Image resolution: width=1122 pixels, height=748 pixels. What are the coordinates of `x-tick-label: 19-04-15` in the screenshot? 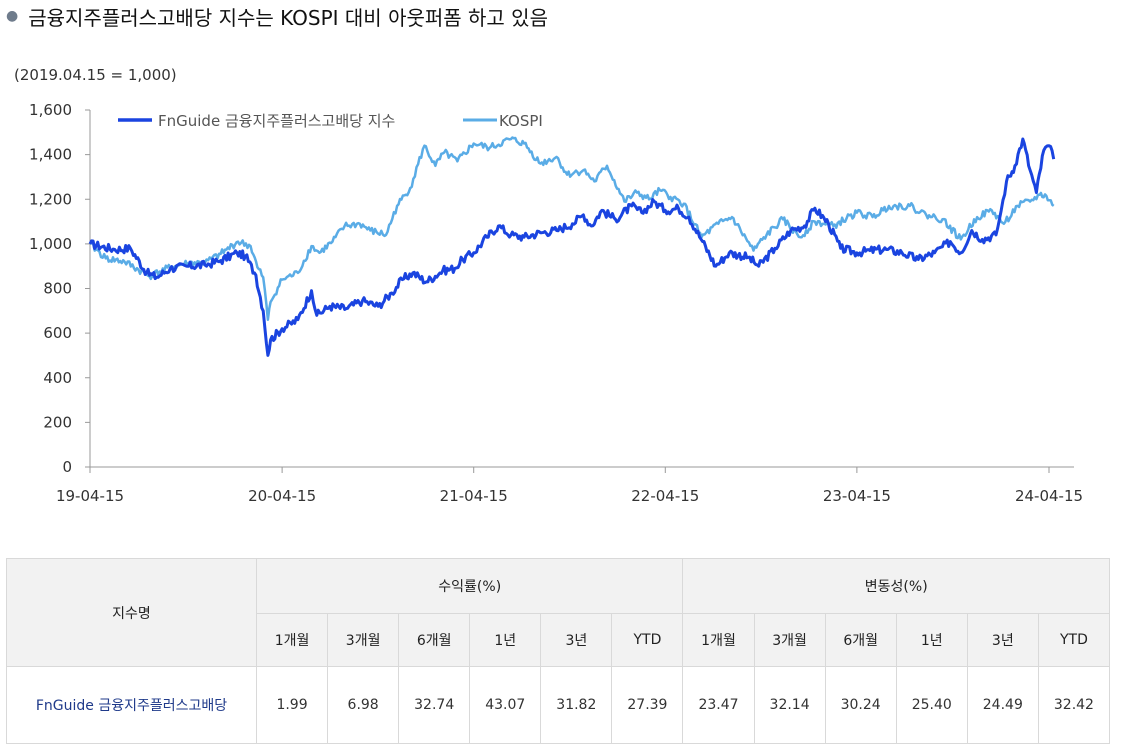 It's located at (90, 496).